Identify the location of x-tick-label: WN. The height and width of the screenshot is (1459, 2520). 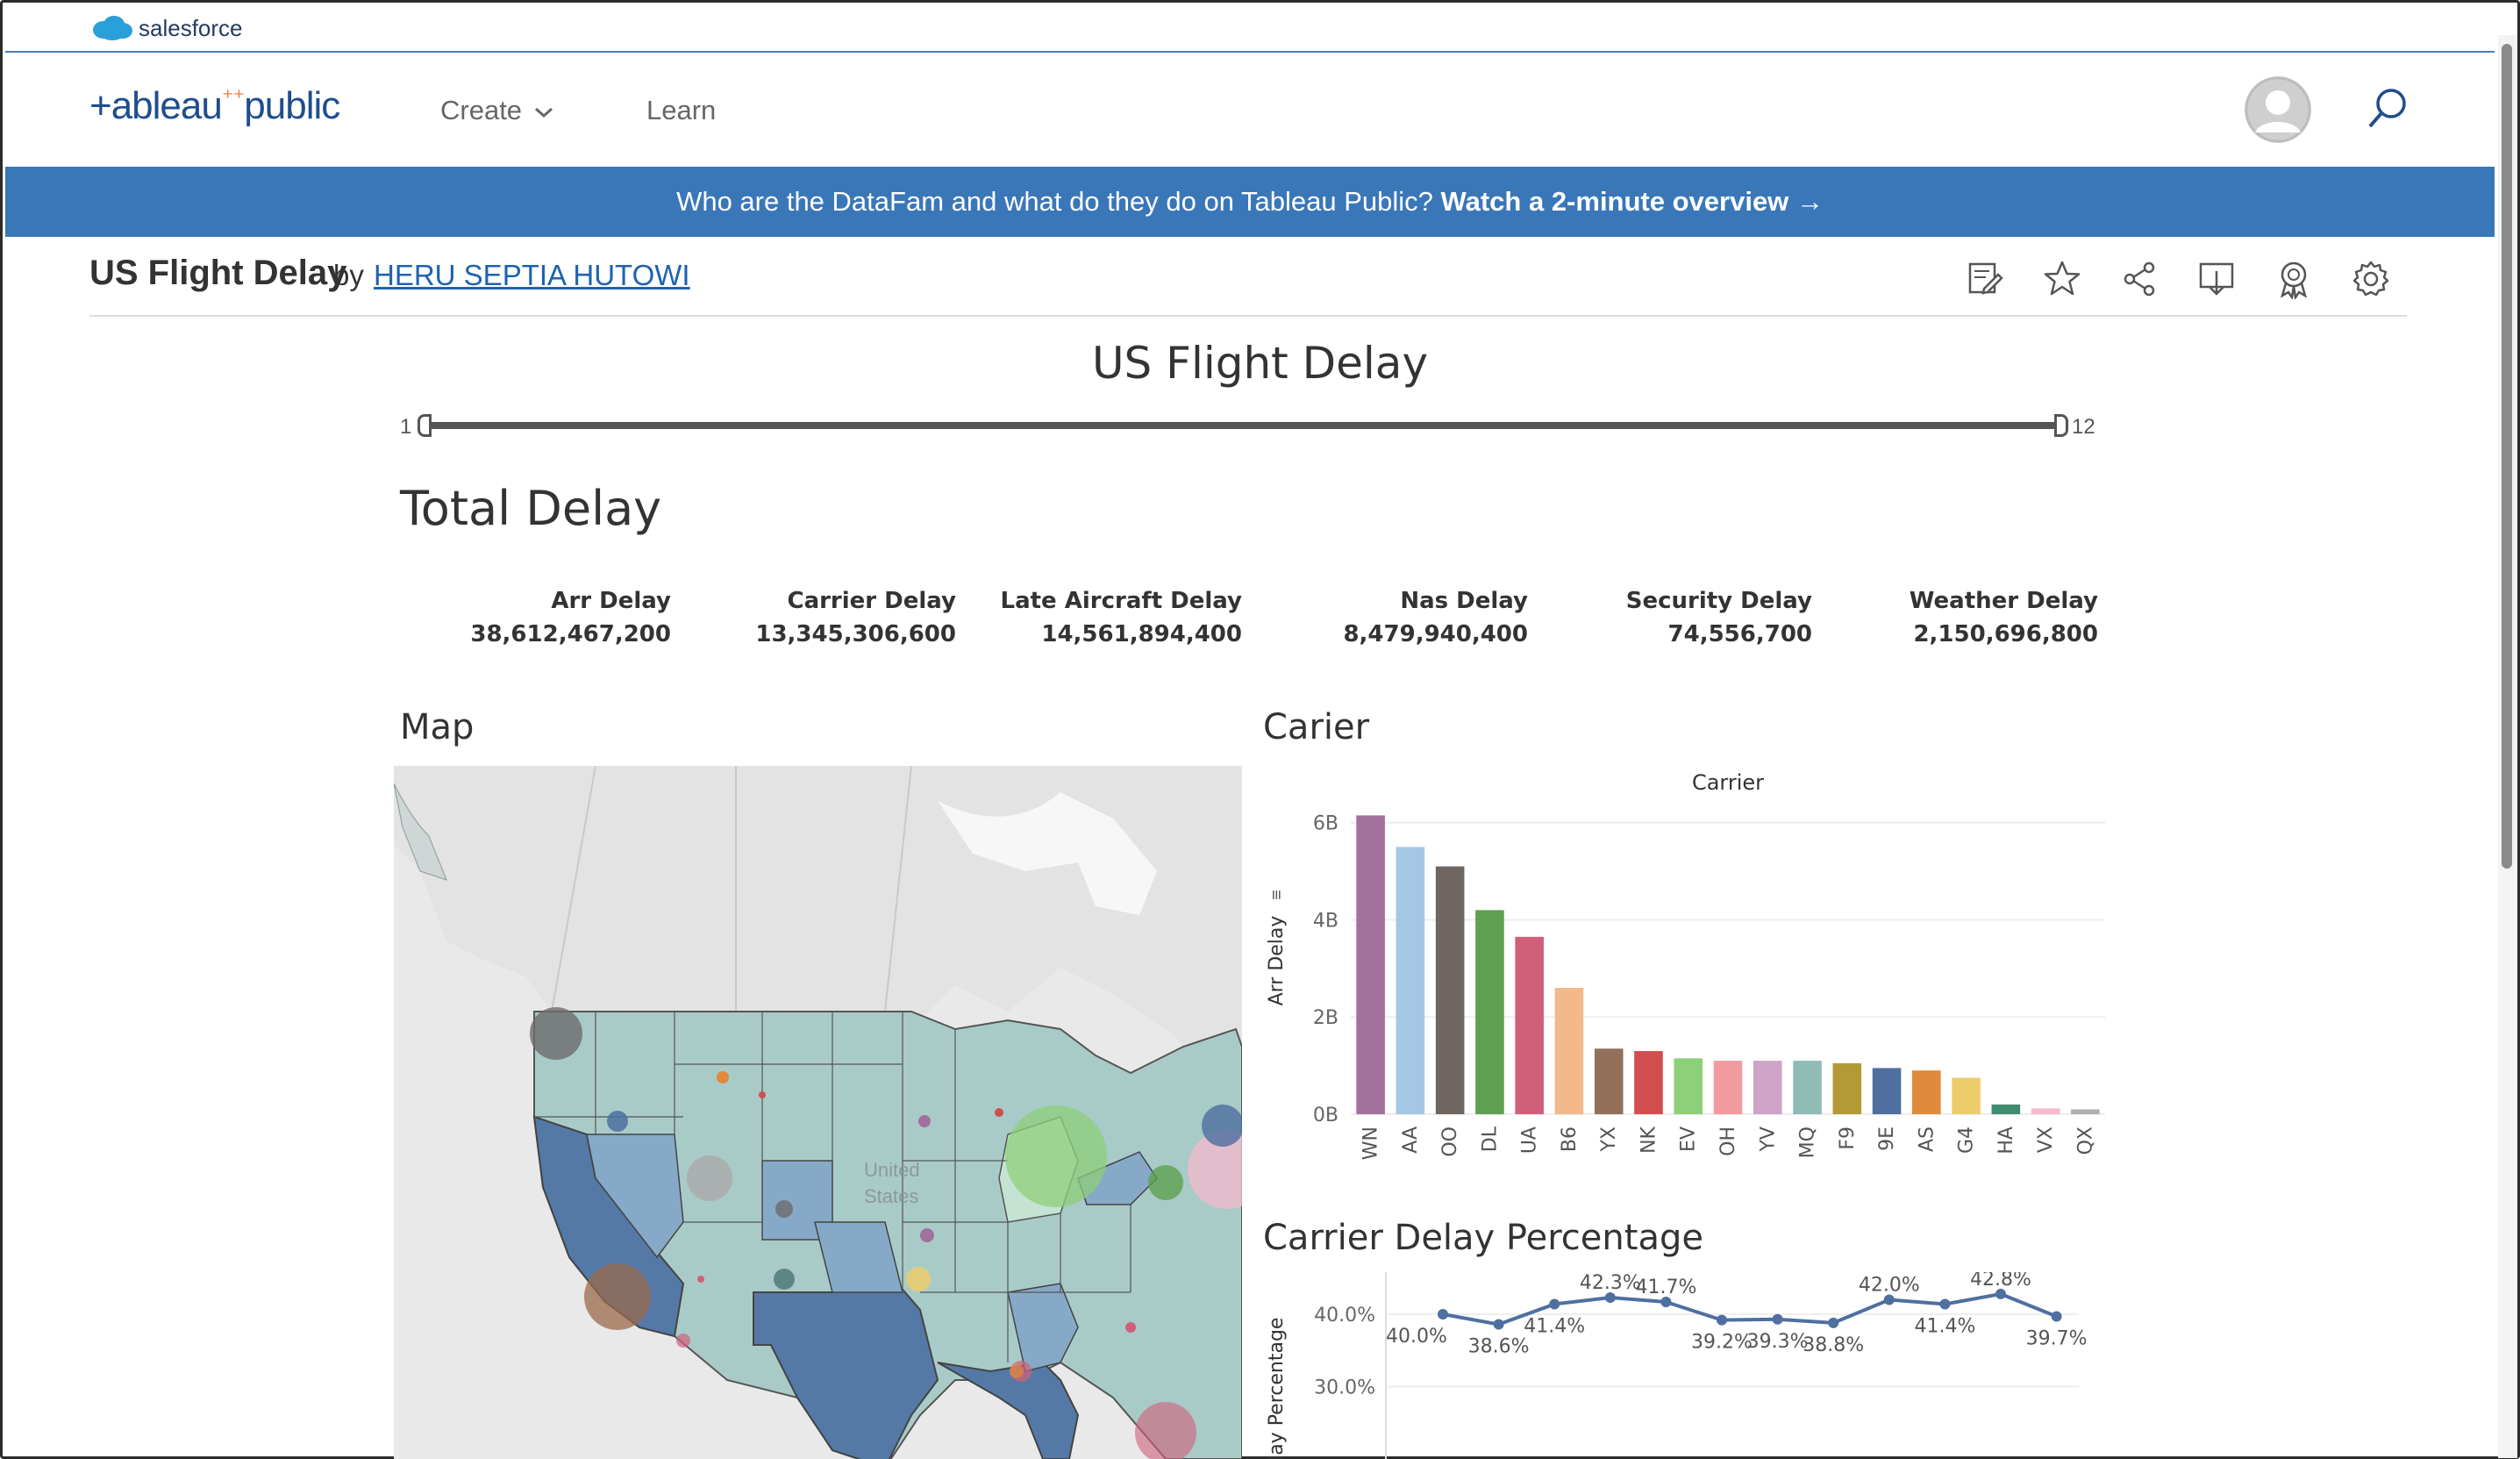
(1371, 1143).